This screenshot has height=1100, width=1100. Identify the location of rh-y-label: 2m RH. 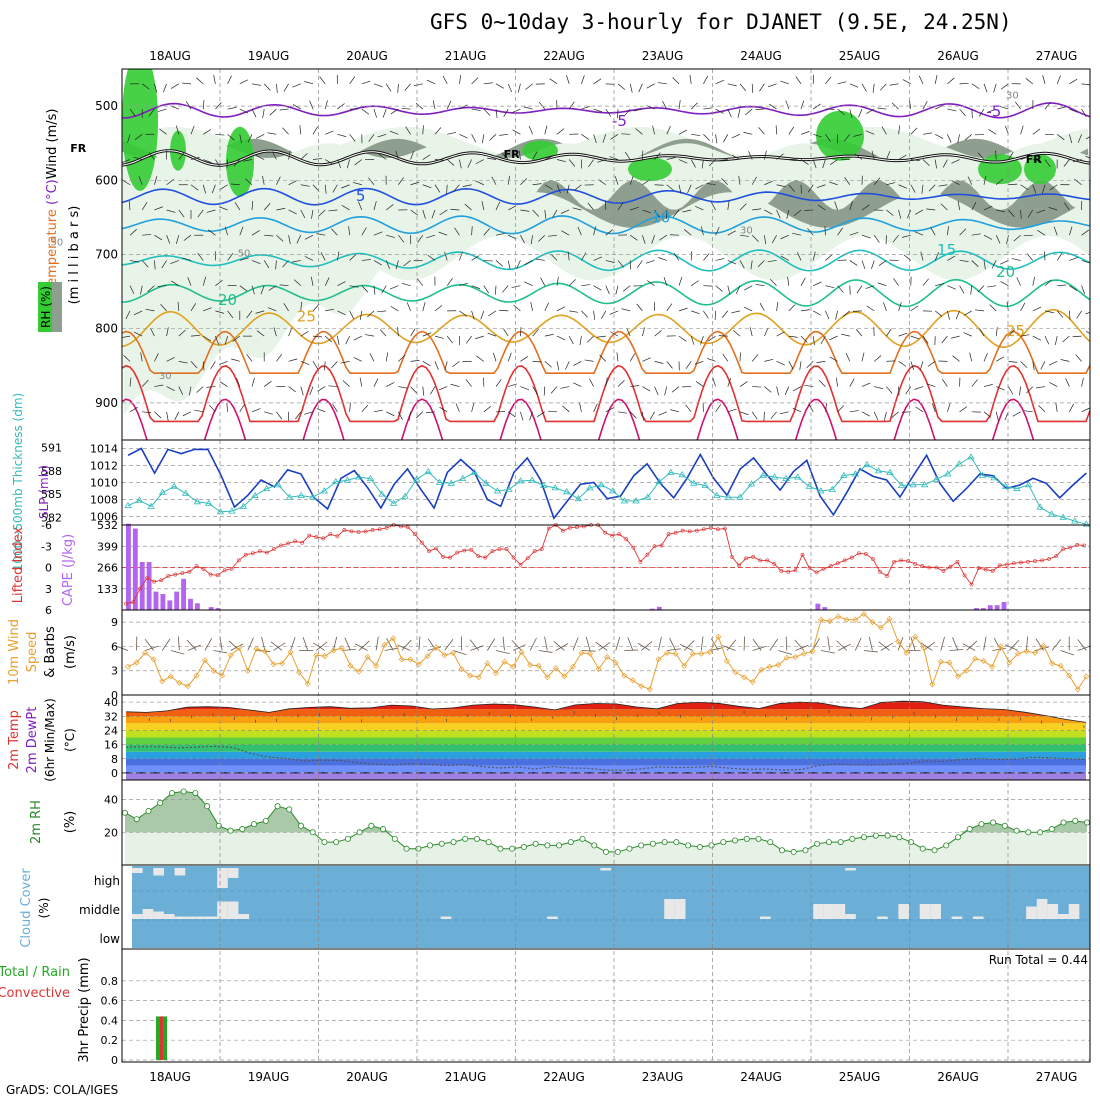
(36, 822).